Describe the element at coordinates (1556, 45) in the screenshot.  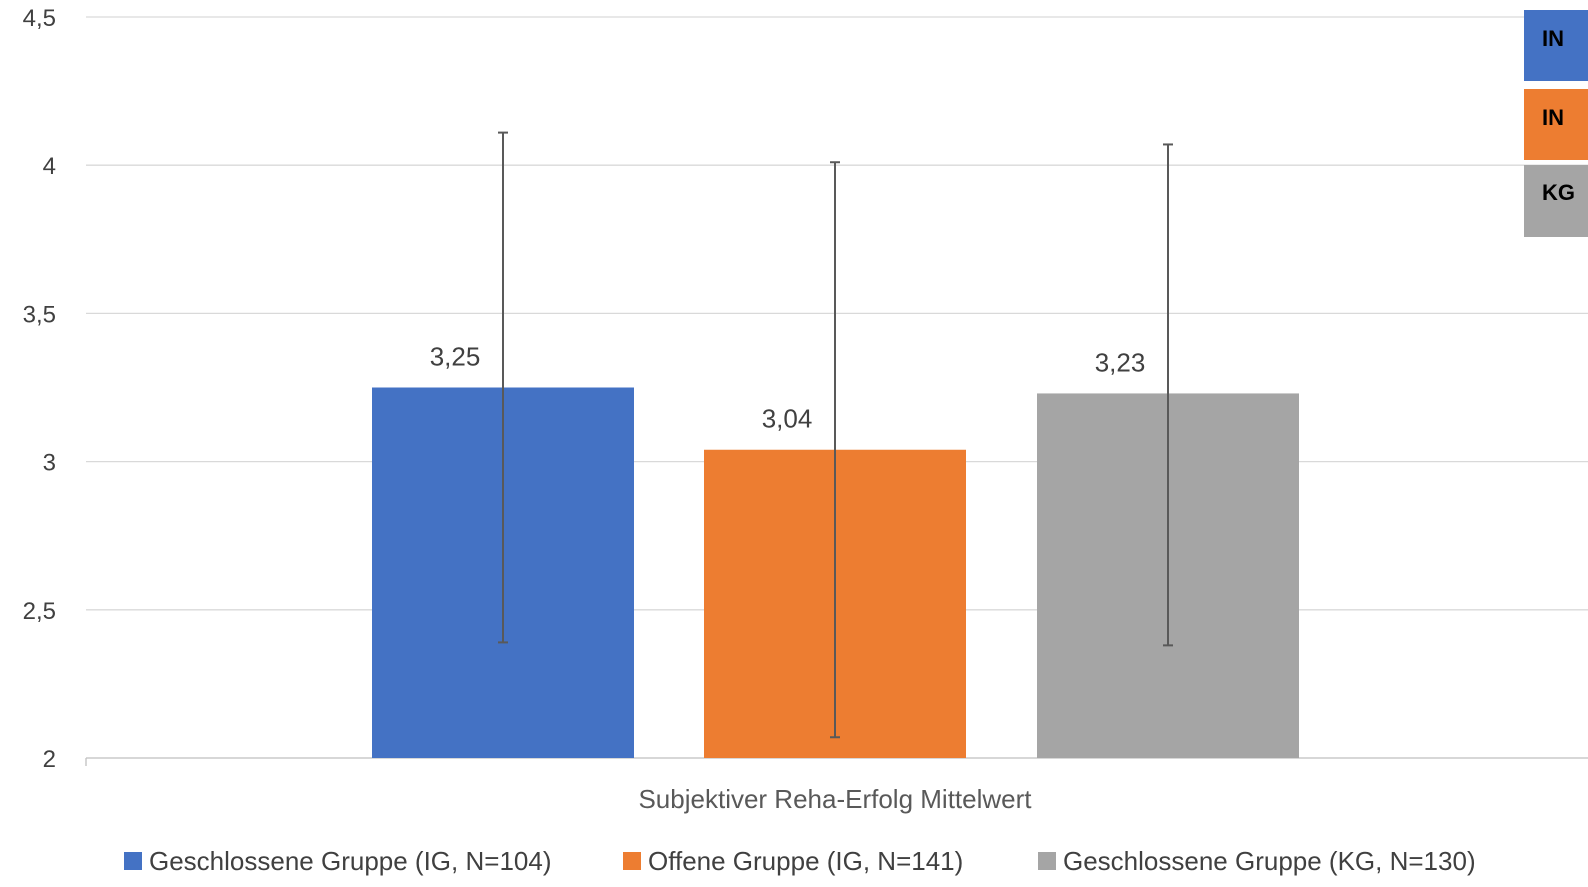
I see `side-legend-box-1: IN` at that location.